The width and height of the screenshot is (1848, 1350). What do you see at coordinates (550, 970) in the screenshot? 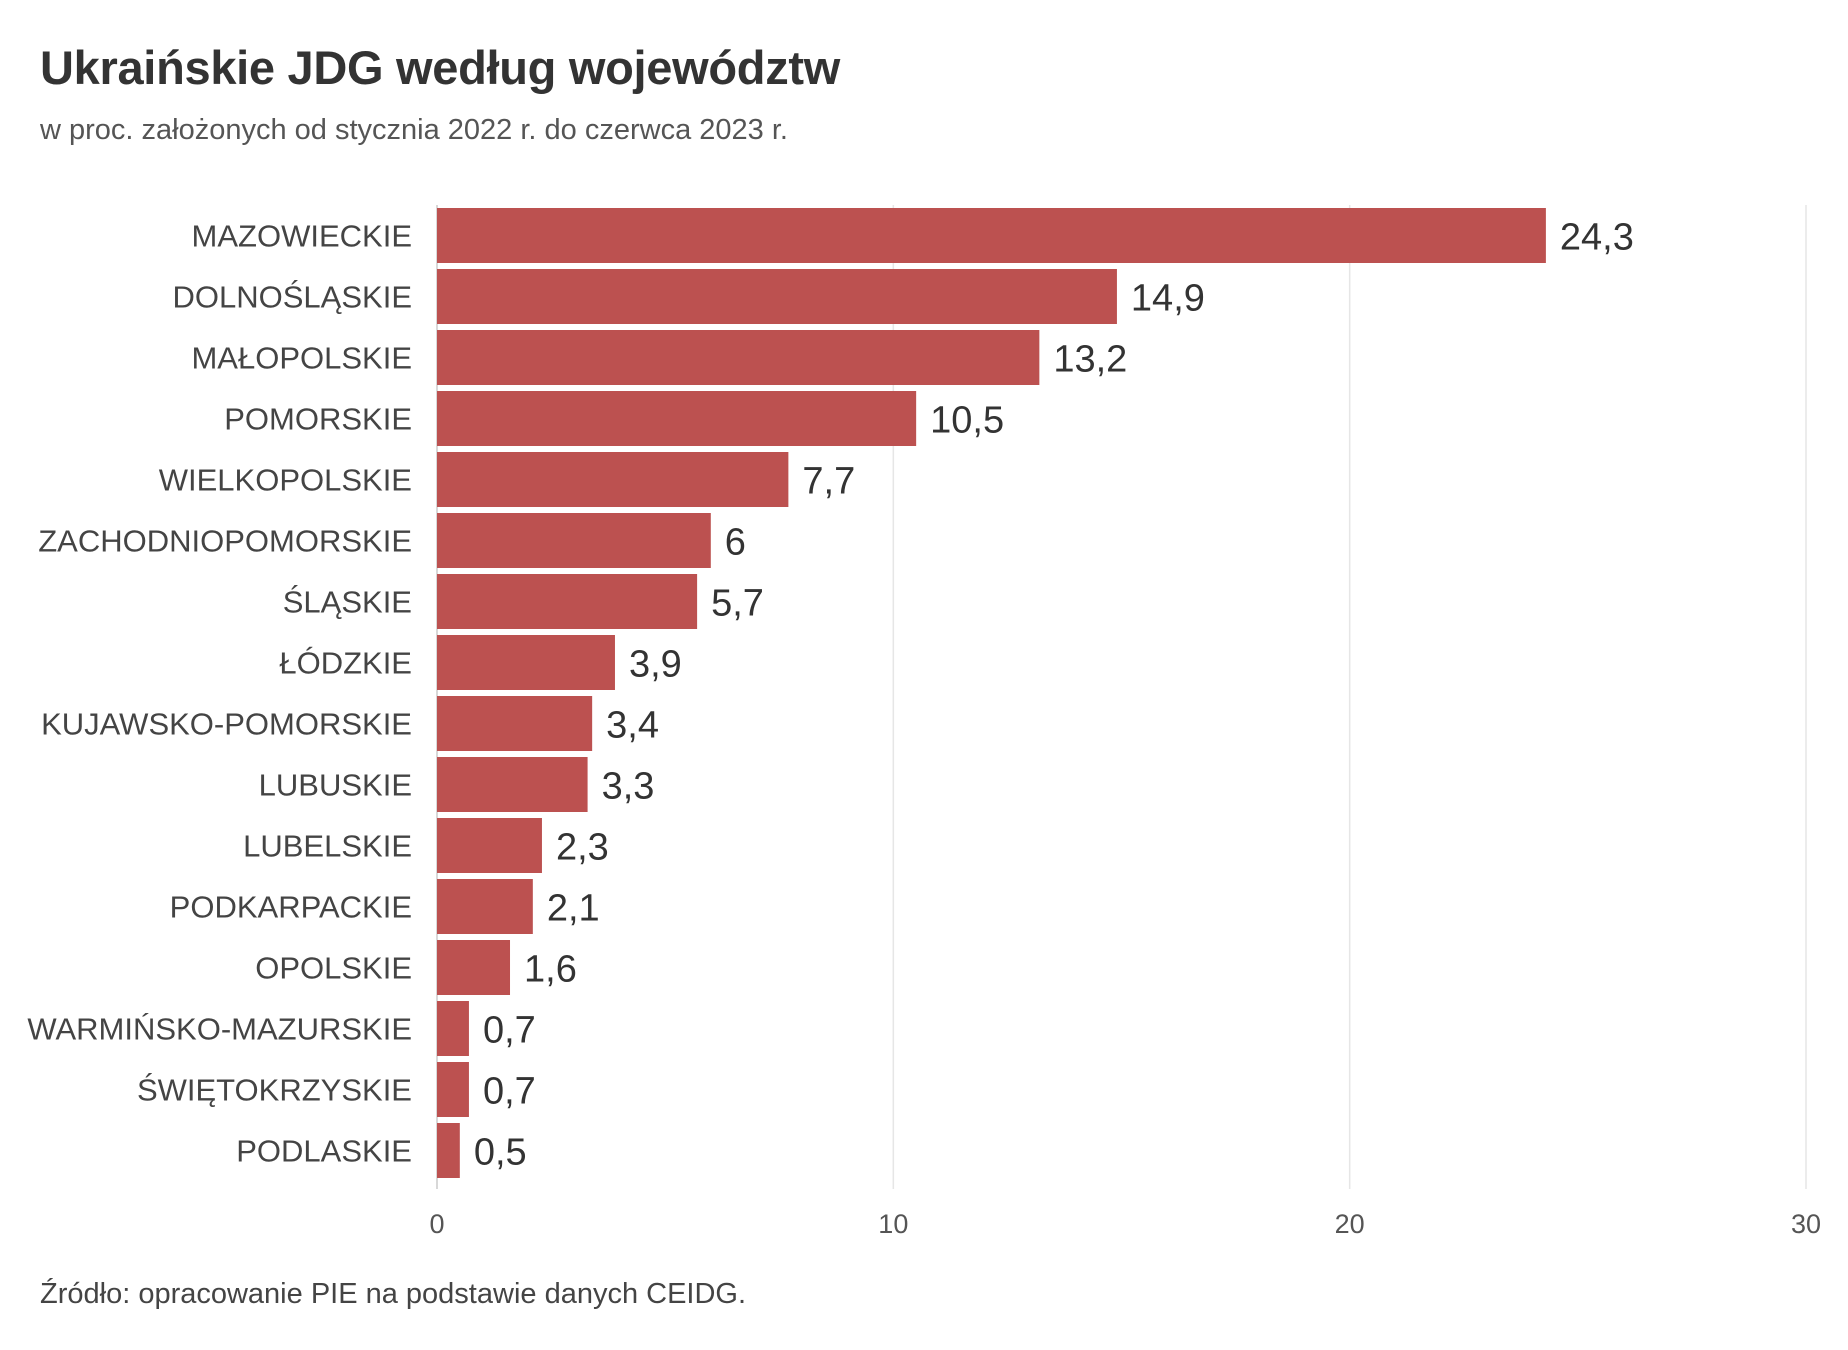
I see `value-label: 1,6` at bounding box center [550, 970].